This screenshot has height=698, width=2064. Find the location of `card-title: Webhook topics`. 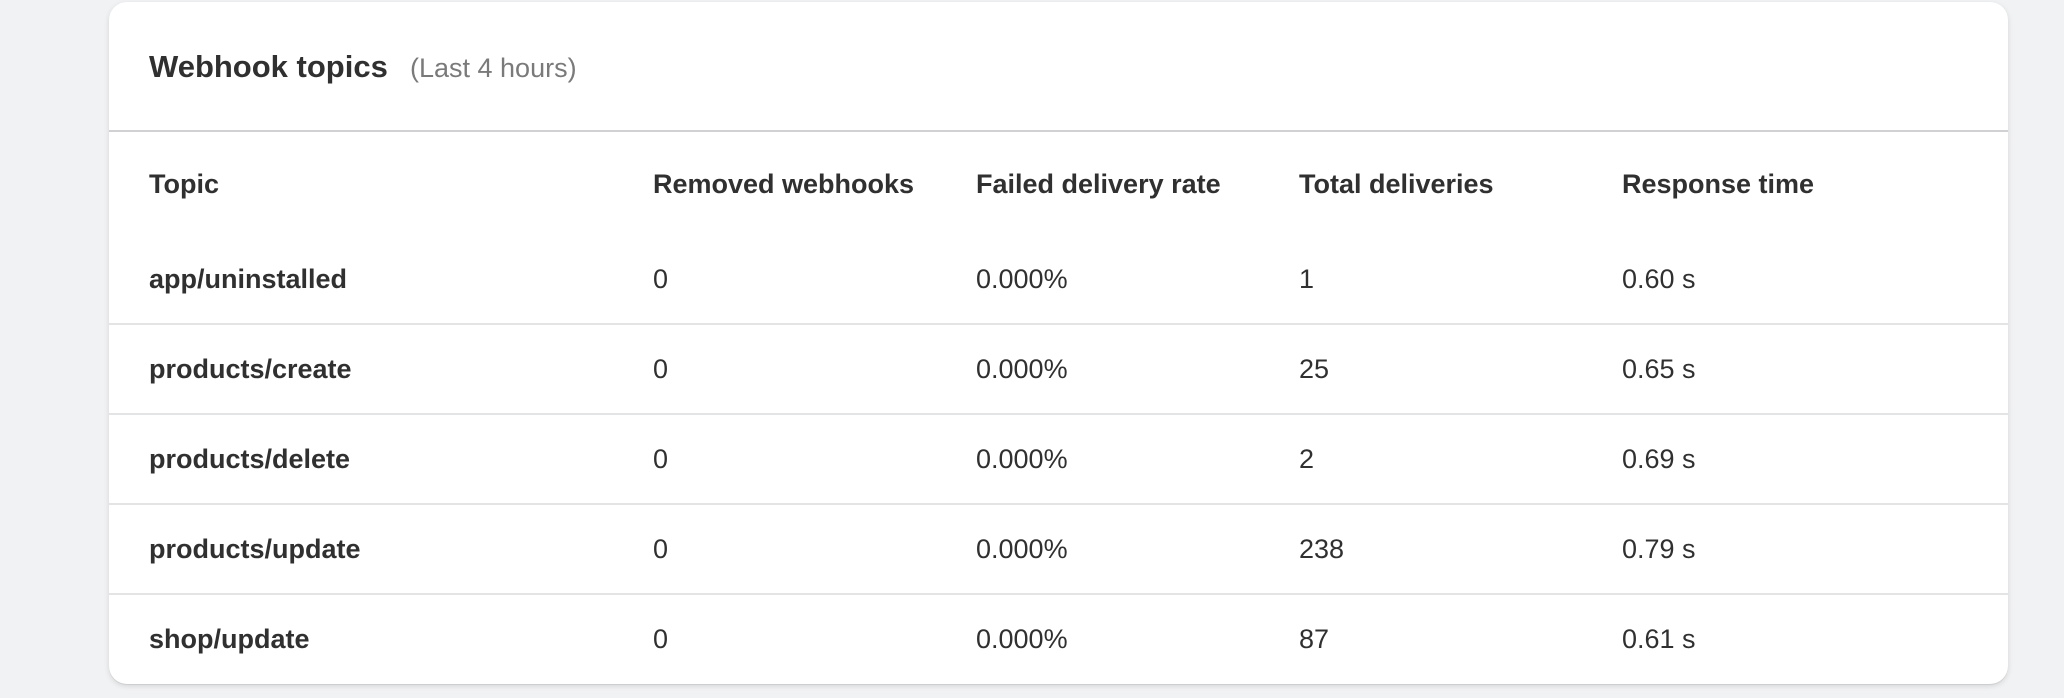

card-title: Webhook topics is located at coordinates (268, 66).